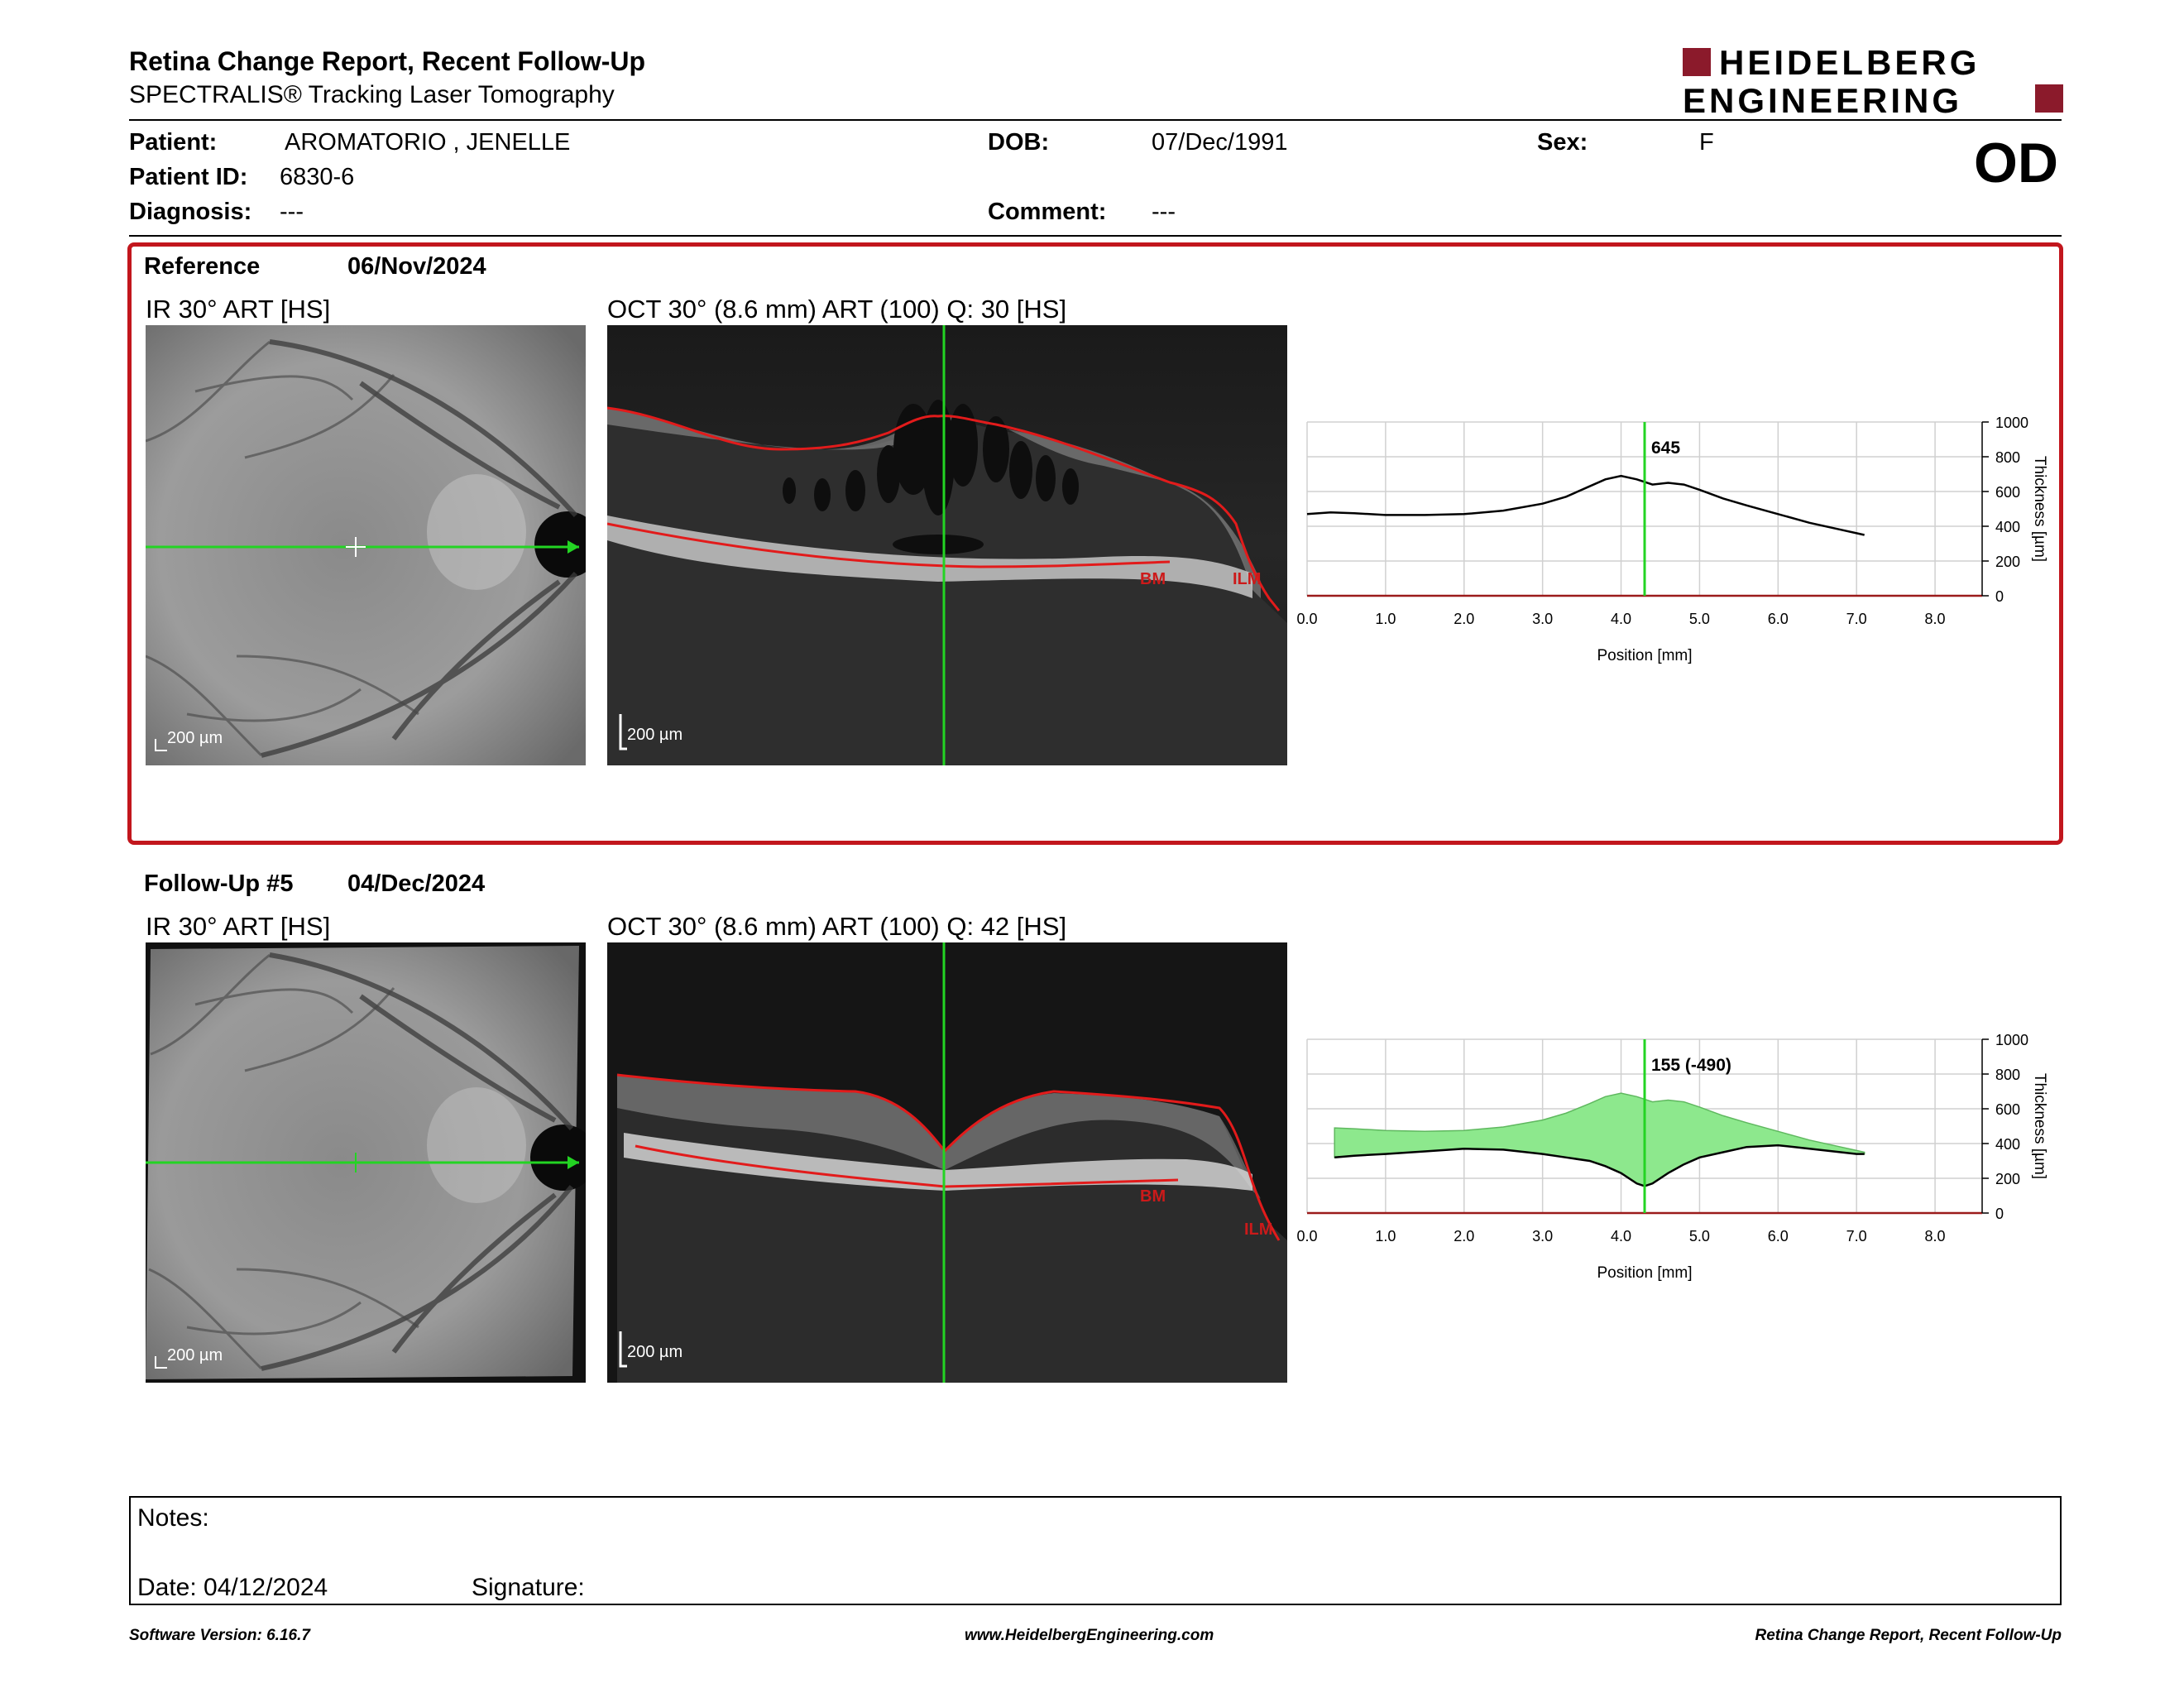 The image size is (2184, 1688). Describe the element at coordinates (2007, 1109) in the screenshot. I see `followup-chart-ytick-label: 600` at that location.